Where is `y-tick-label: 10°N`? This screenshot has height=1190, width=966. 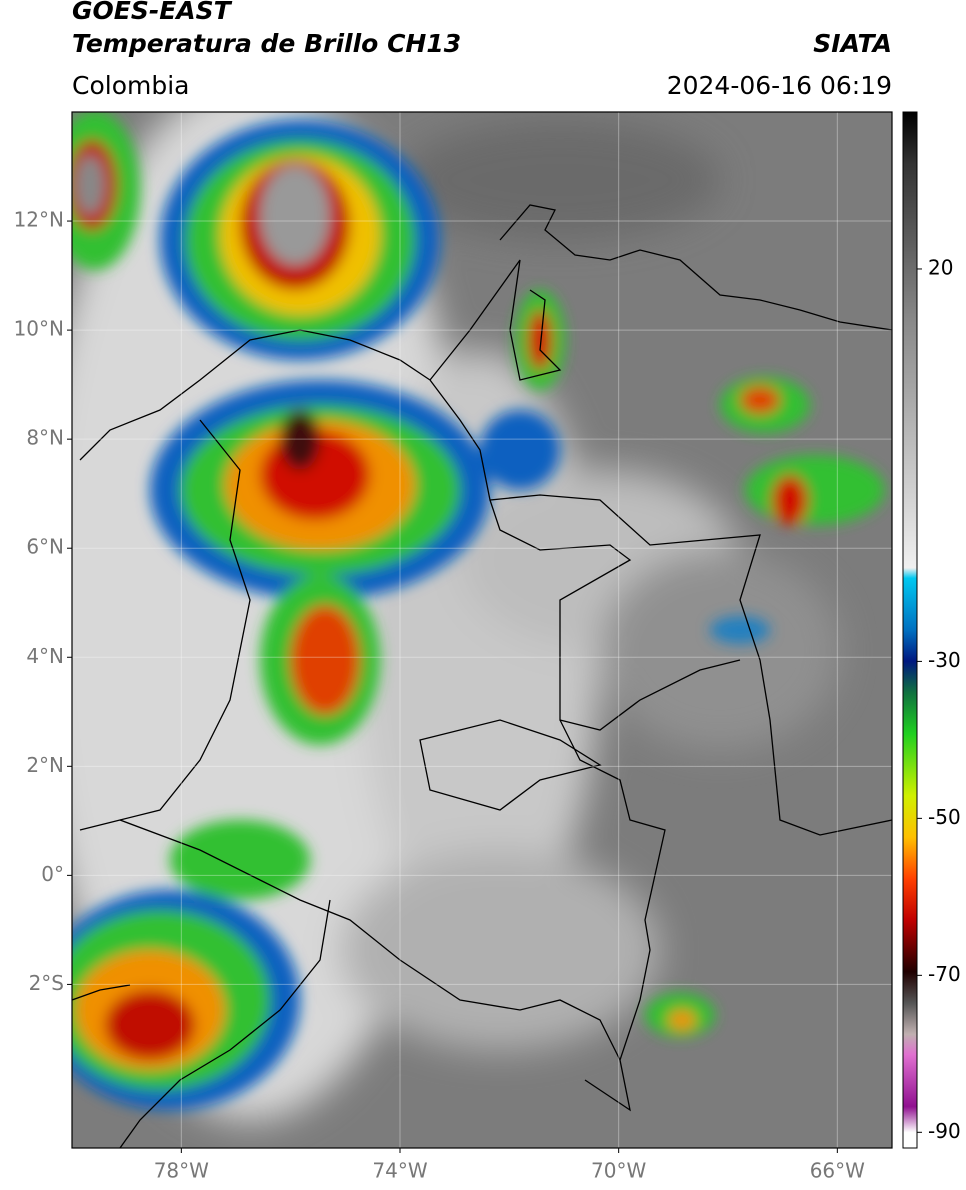
y-tick-label: 10°N is located at coordinates (39, 329).